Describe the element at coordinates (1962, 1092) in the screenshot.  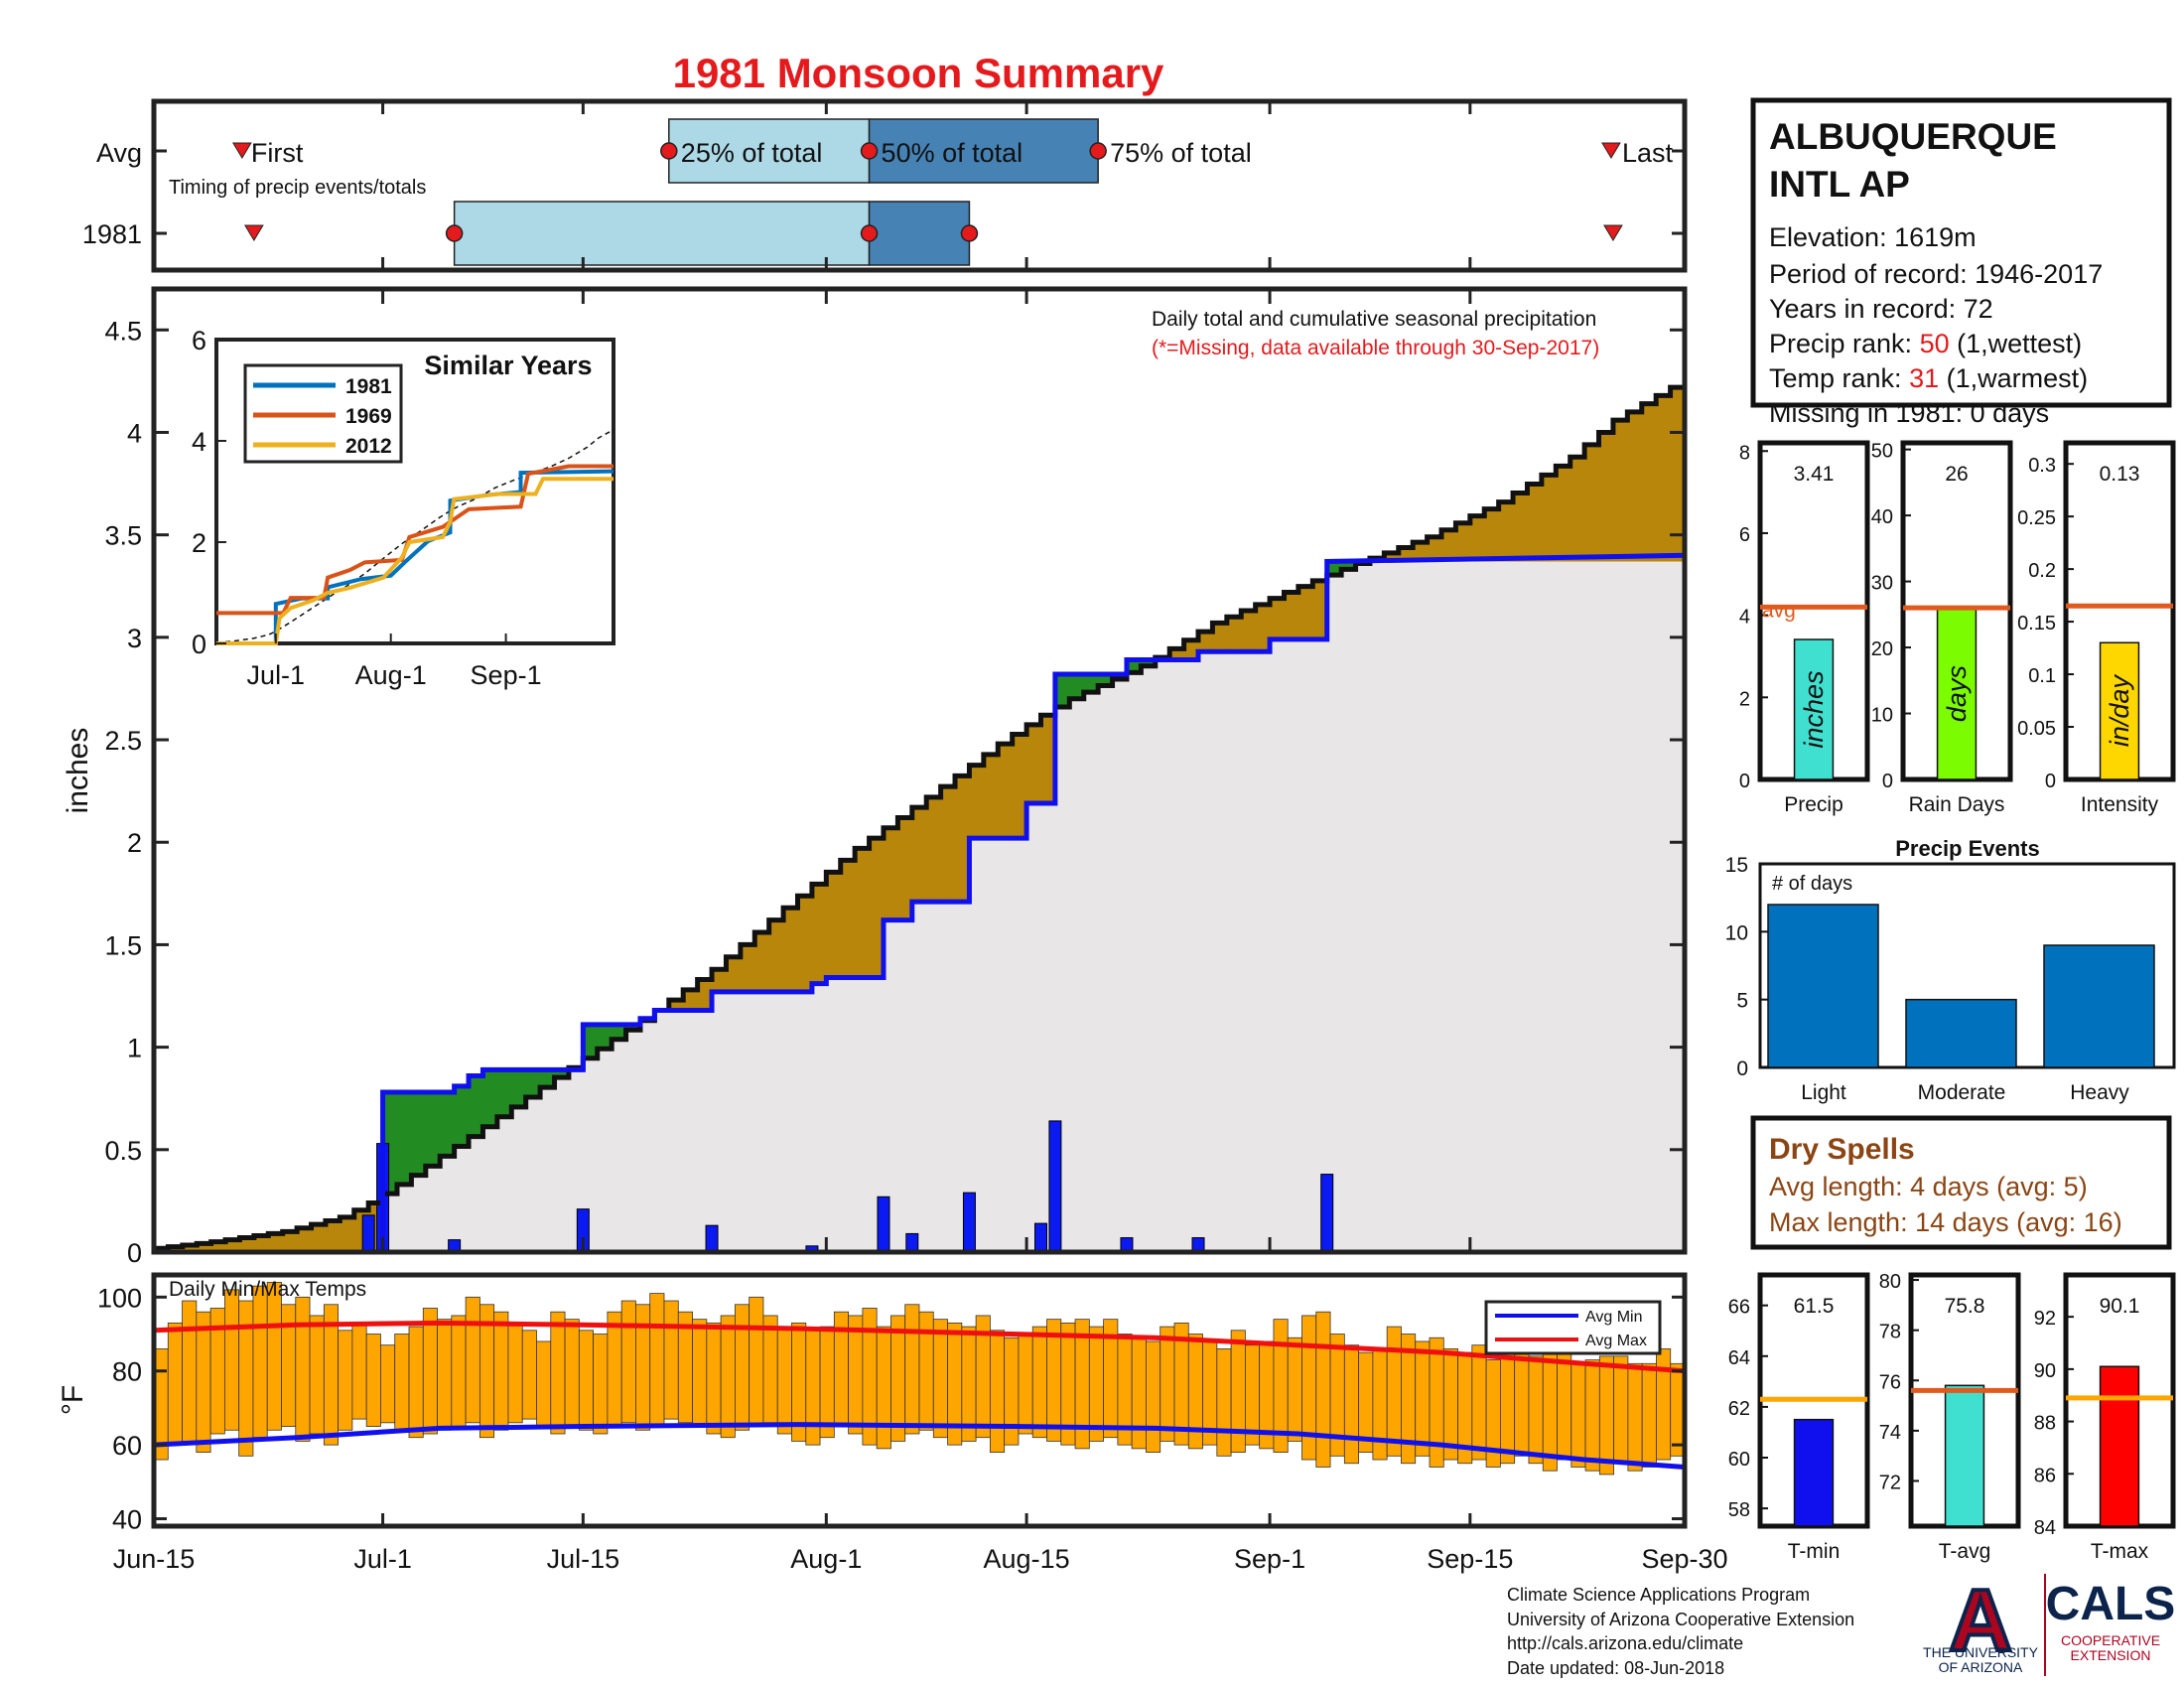
I see `events-xlabel: Moderate` at that location.